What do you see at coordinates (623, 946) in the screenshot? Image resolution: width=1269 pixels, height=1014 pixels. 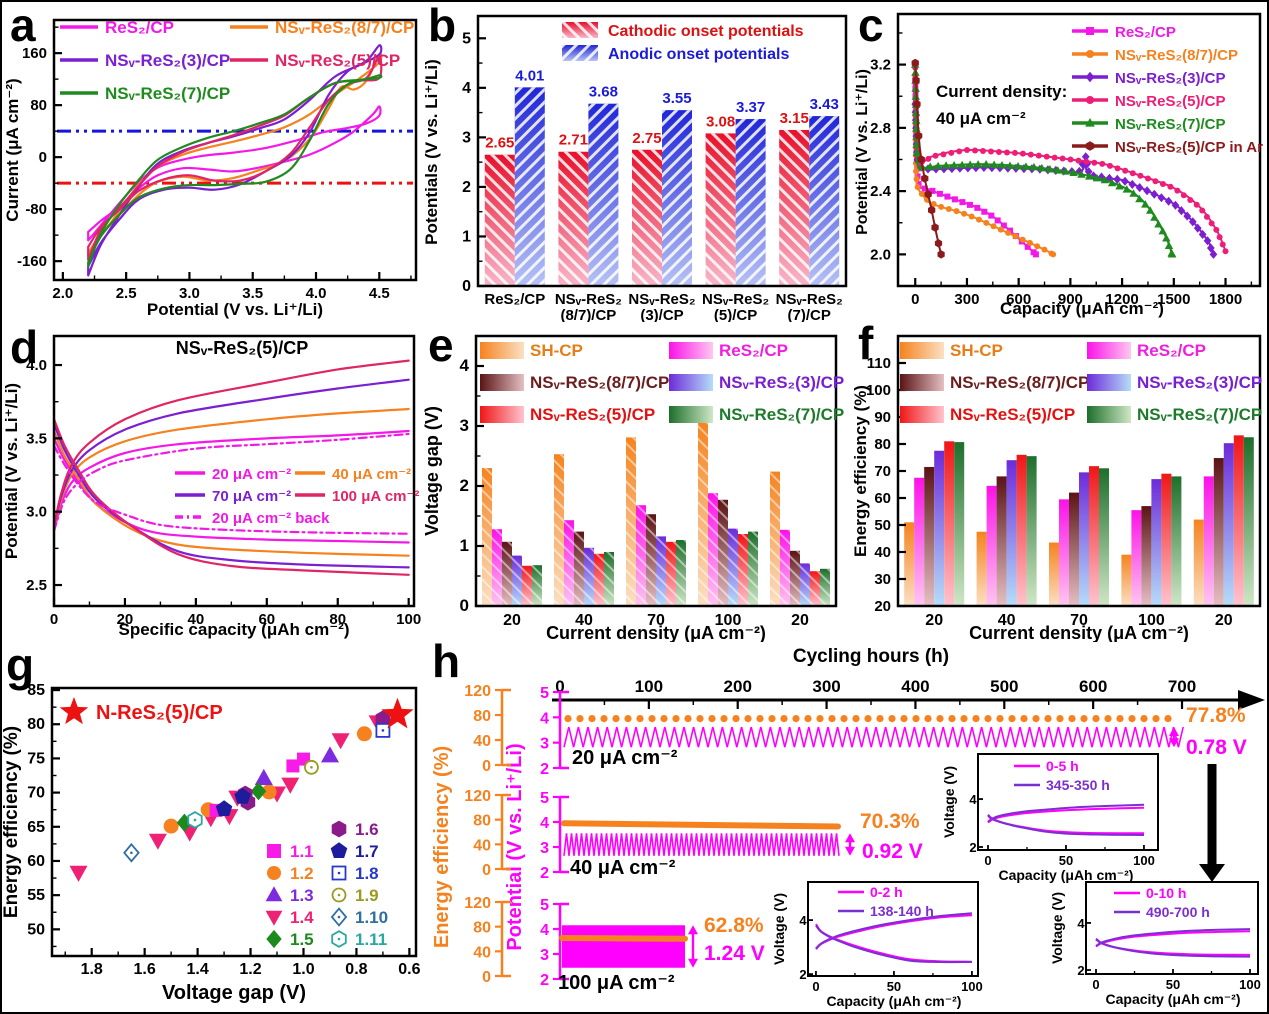 I see `potential-band` at bounding box center [623, 946].